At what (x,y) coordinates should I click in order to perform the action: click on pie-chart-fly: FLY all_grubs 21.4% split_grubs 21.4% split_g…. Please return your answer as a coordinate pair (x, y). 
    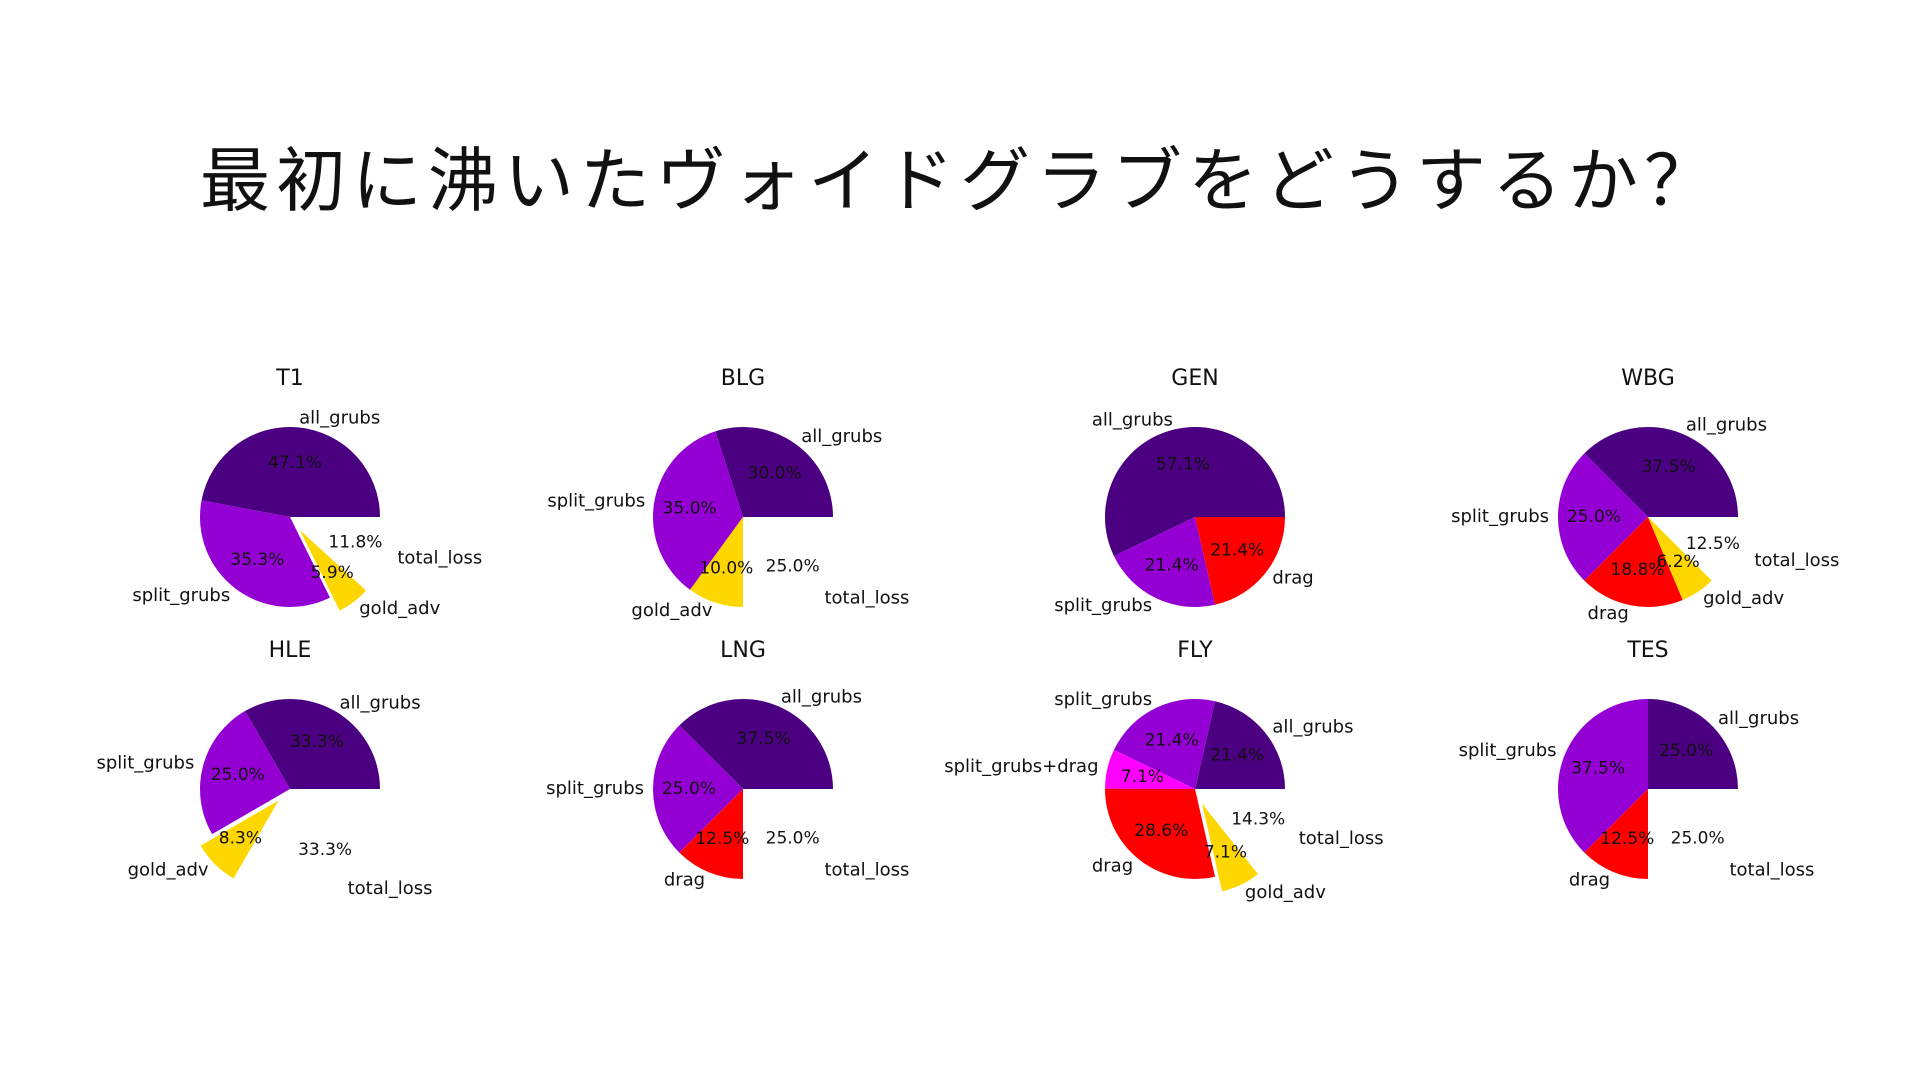
    Looking at the image, I should click on (1163, 770).